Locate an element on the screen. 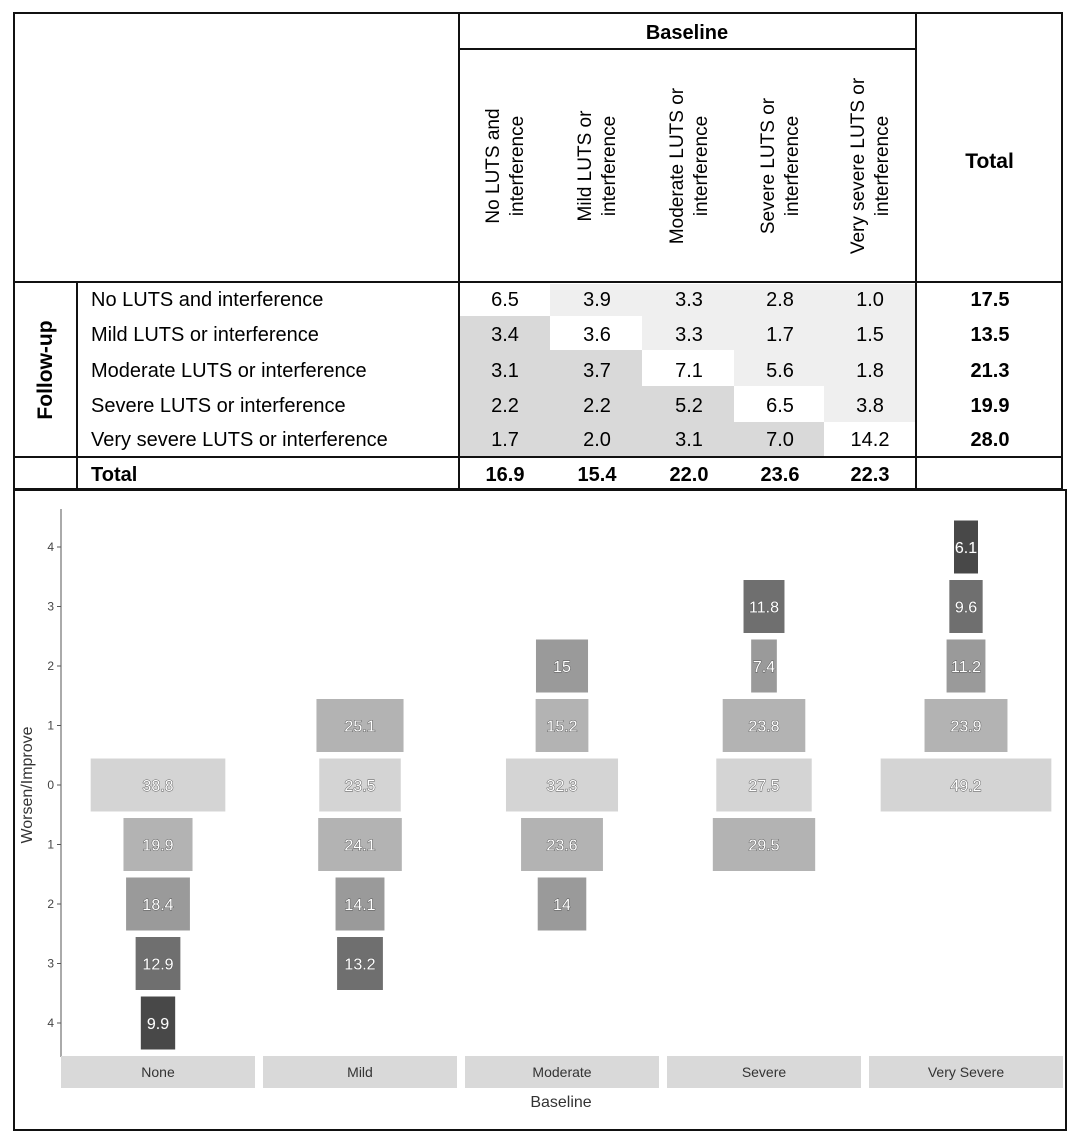  table-cell: 5.2 is located at coordinates (689, 406).